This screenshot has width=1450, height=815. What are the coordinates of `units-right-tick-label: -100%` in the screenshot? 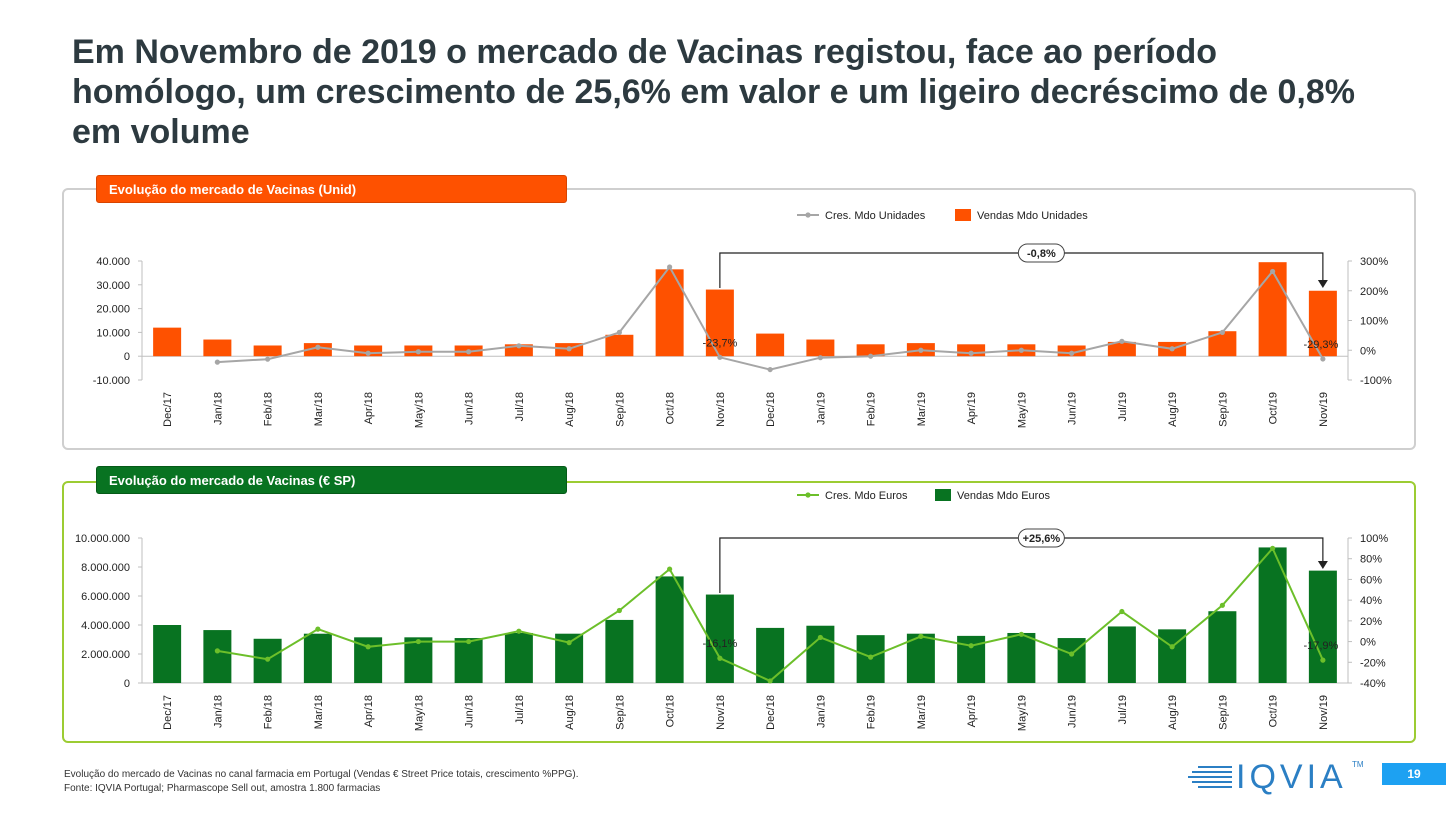 It's located at (1376, 381).